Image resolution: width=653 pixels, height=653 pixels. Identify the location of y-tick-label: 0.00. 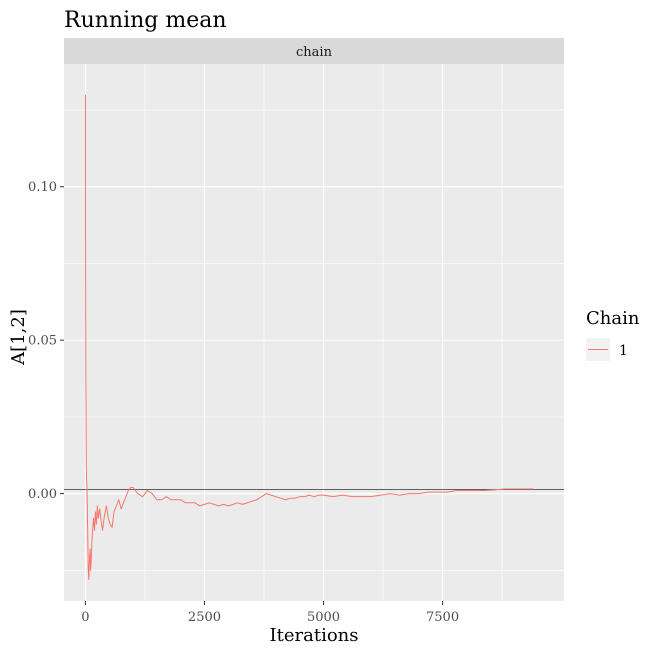
(42, 494).